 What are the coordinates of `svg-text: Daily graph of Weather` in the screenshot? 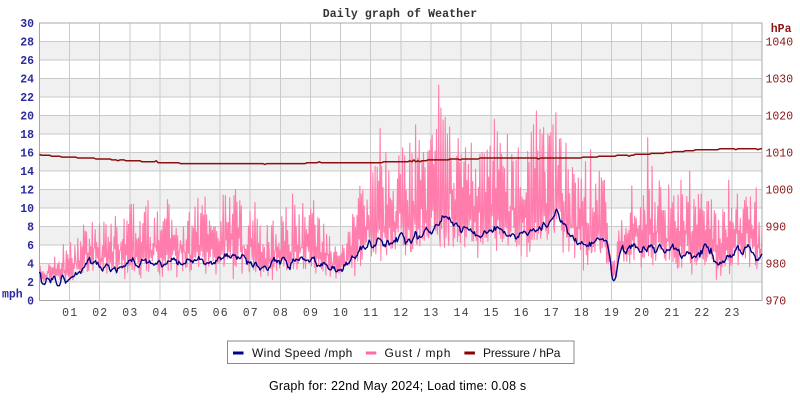 It's located at (400, 14).